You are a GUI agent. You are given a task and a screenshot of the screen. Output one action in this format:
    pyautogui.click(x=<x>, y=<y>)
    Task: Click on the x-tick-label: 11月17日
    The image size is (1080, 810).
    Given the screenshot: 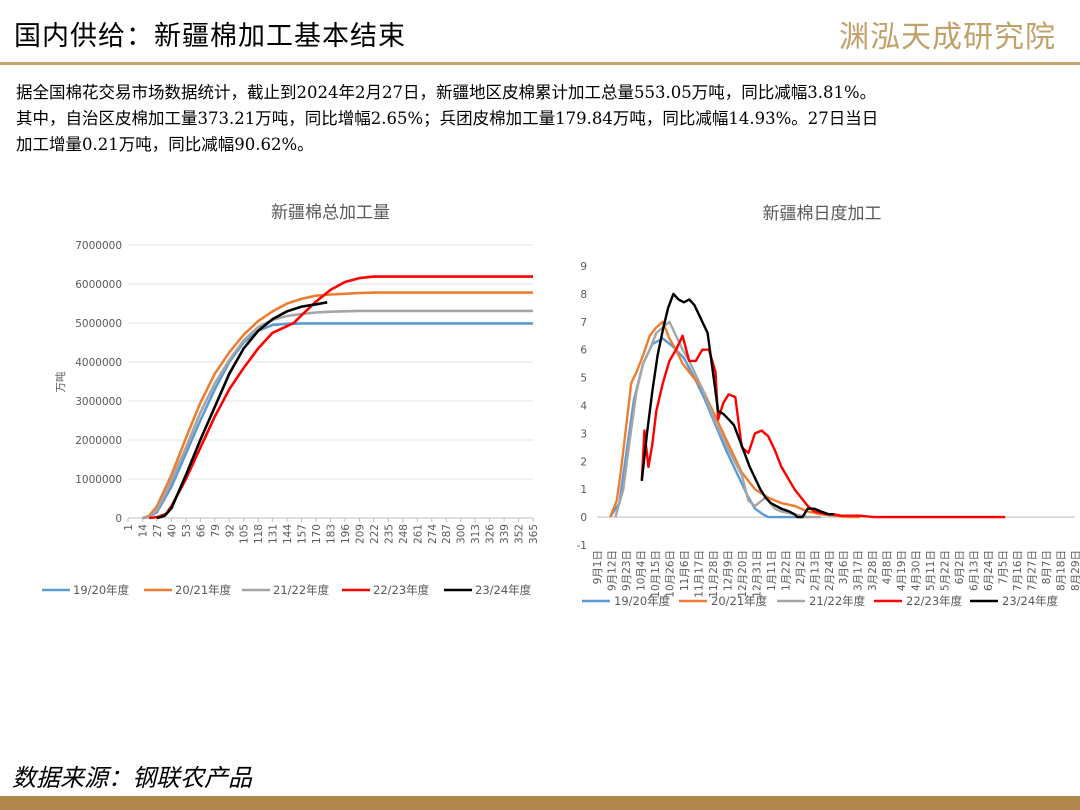 What is the action you would take?
    pyautogui.click(x=699, y=574)
    